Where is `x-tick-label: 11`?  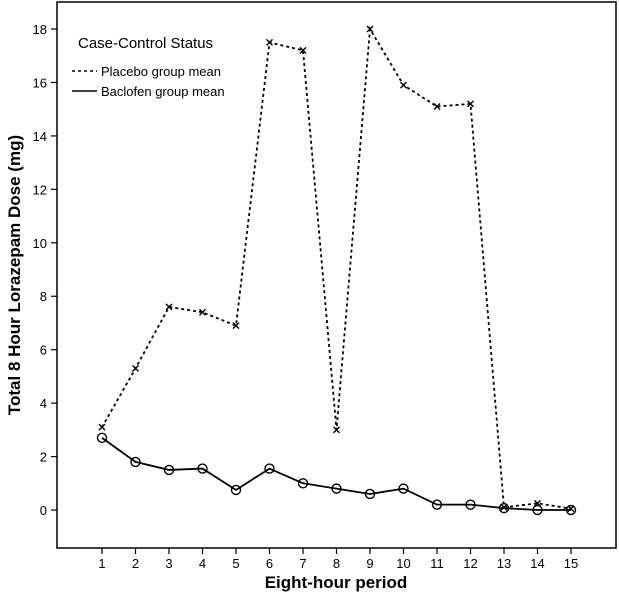
x-tick-label: 11 is located at coordinates (437, 563).